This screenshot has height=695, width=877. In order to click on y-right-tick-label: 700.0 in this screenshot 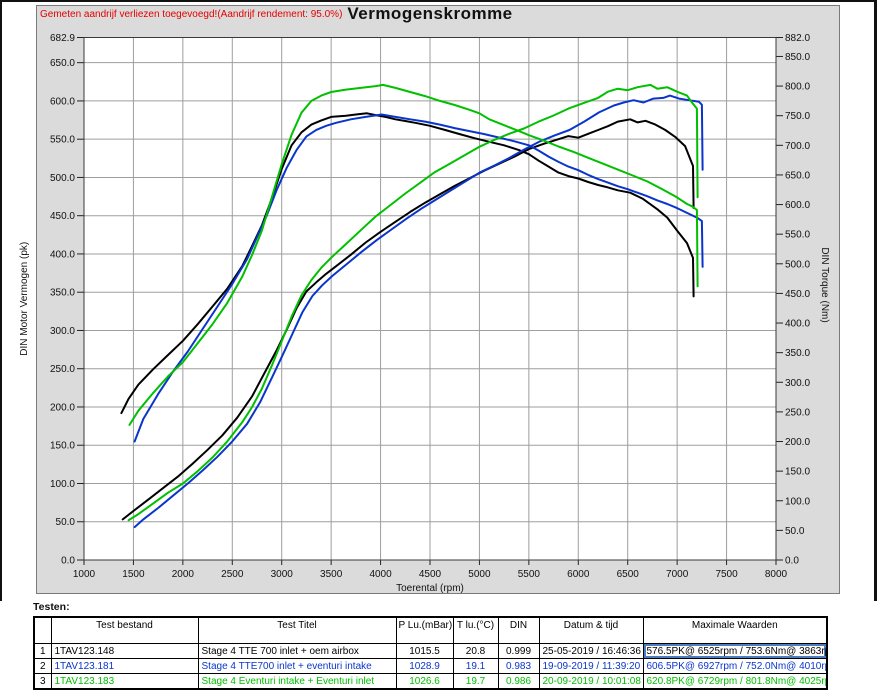, I will do `click(797, 146)`.